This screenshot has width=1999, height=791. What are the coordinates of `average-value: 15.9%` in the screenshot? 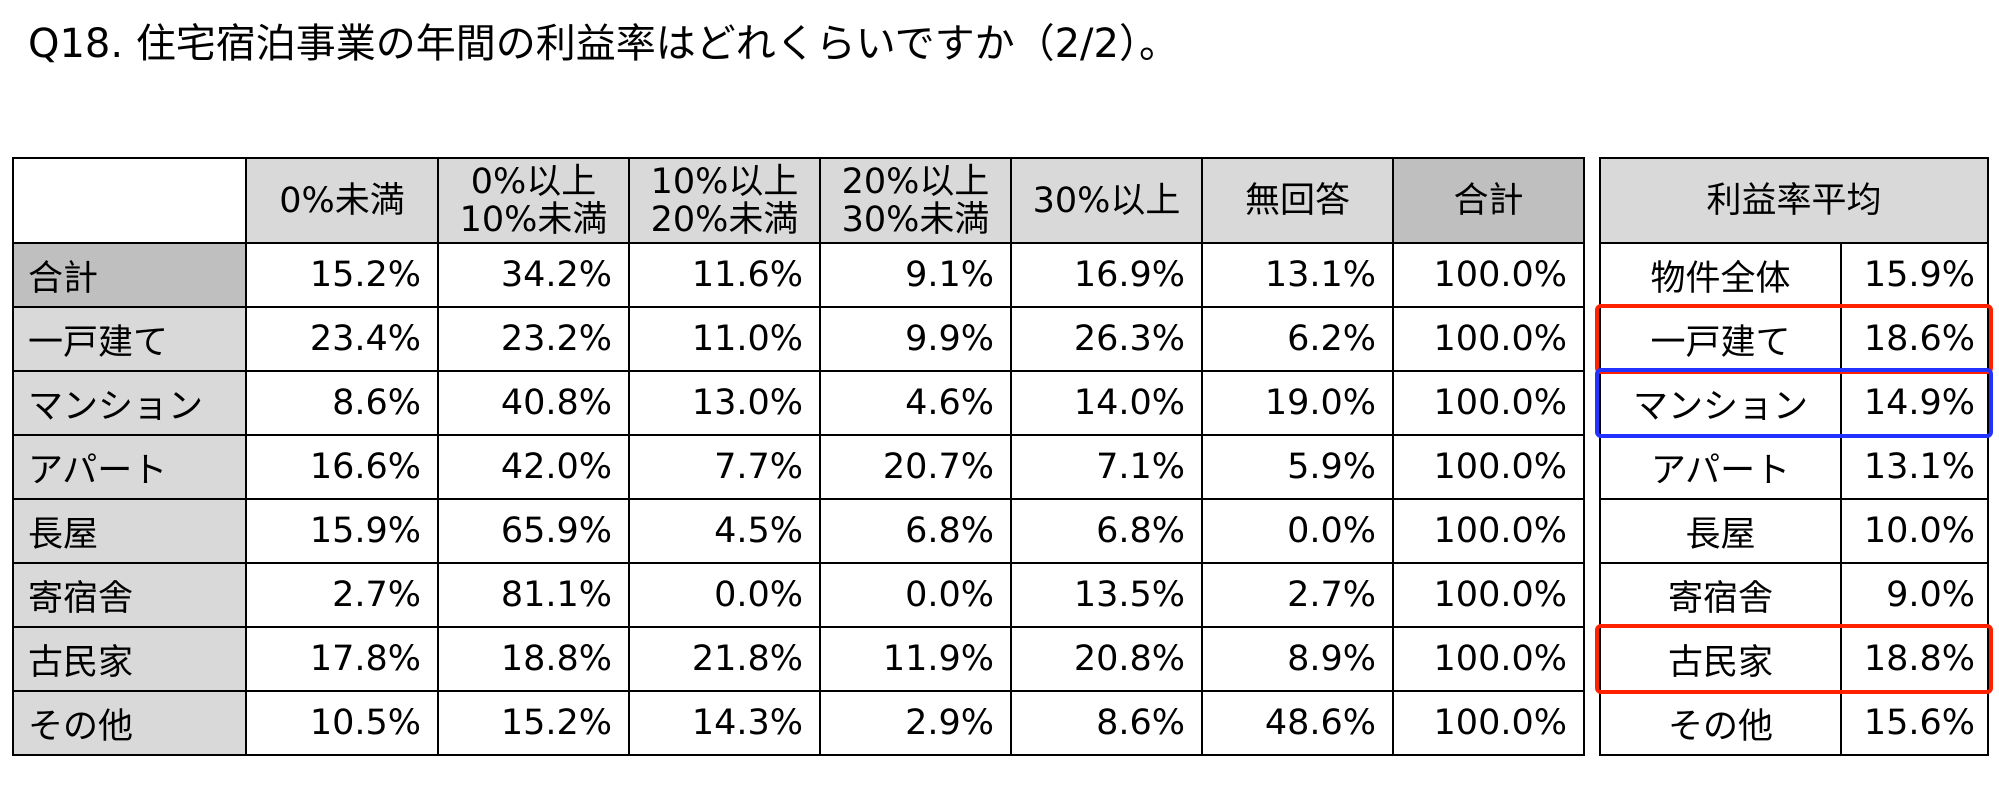 It's located at (1914, 275).